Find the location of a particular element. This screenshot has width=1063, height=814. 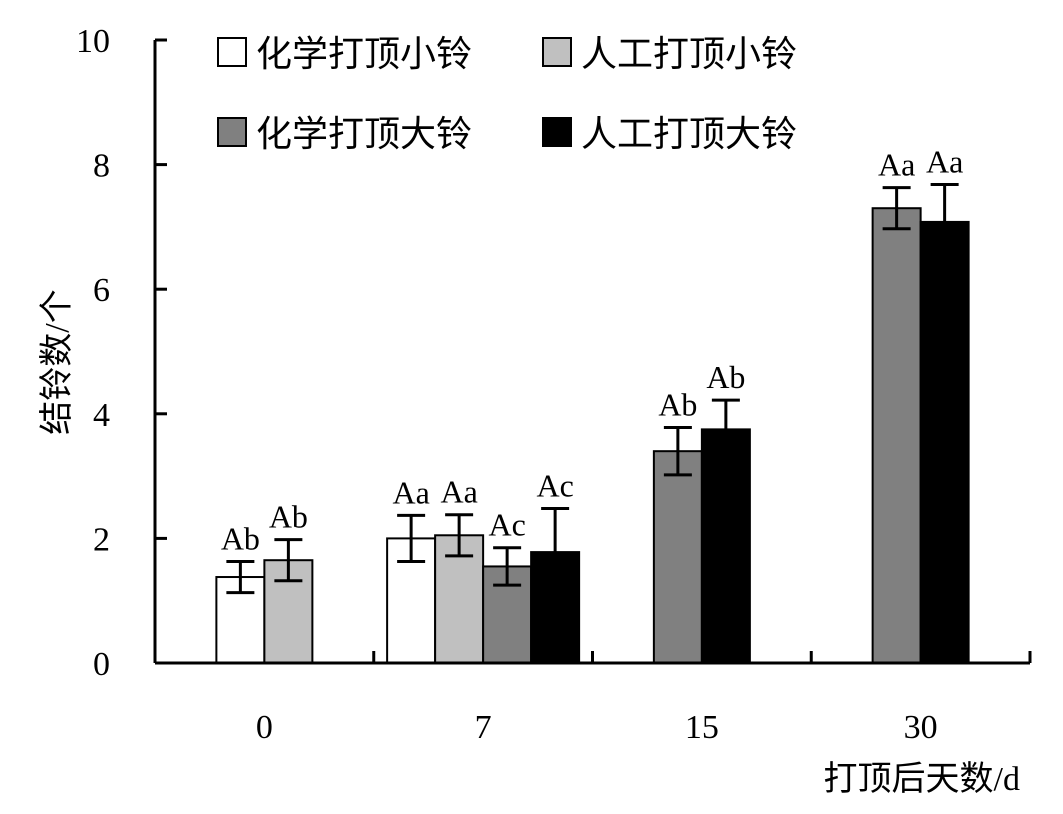

y-tick-label-10: 10 is located at coordinates (93, 41).